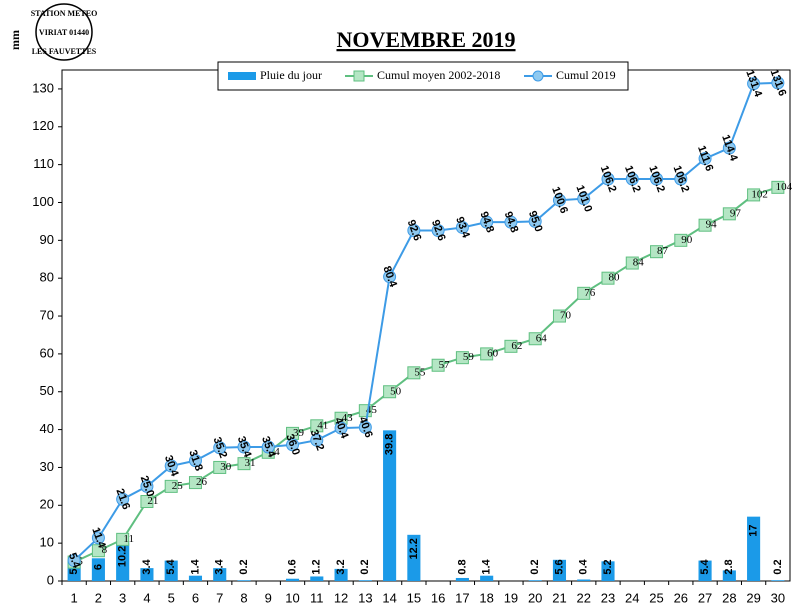 The width and height of the screenshot is (800, 606). Describe the element at coordinates (615, 278) in the screenshot. I see `data-label: 80` at that location.